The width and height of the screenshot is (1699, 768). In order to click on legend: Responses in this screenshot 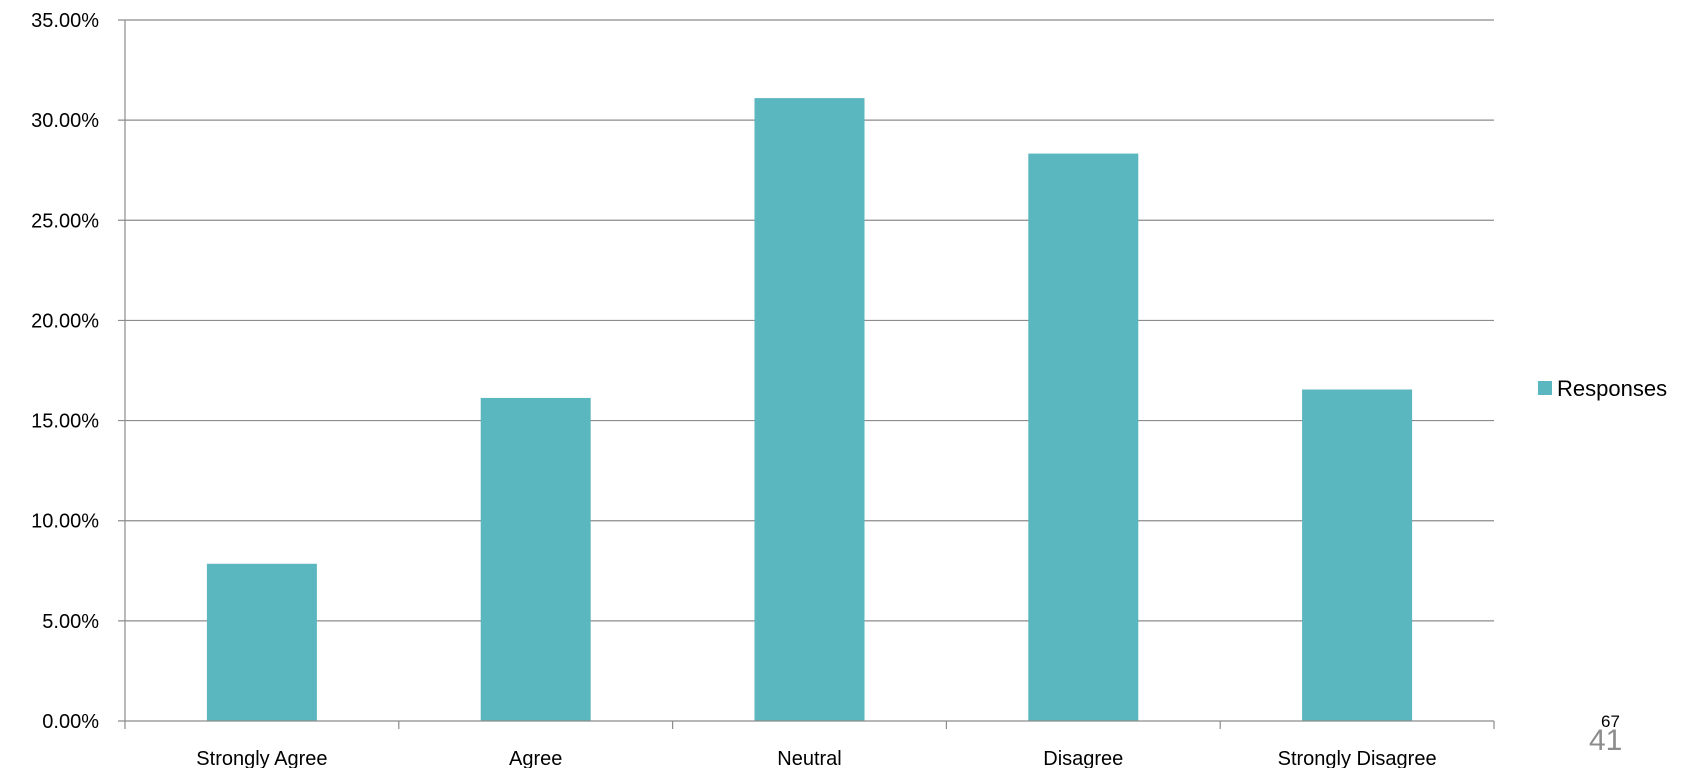, I will do `click(1602, 388)`.